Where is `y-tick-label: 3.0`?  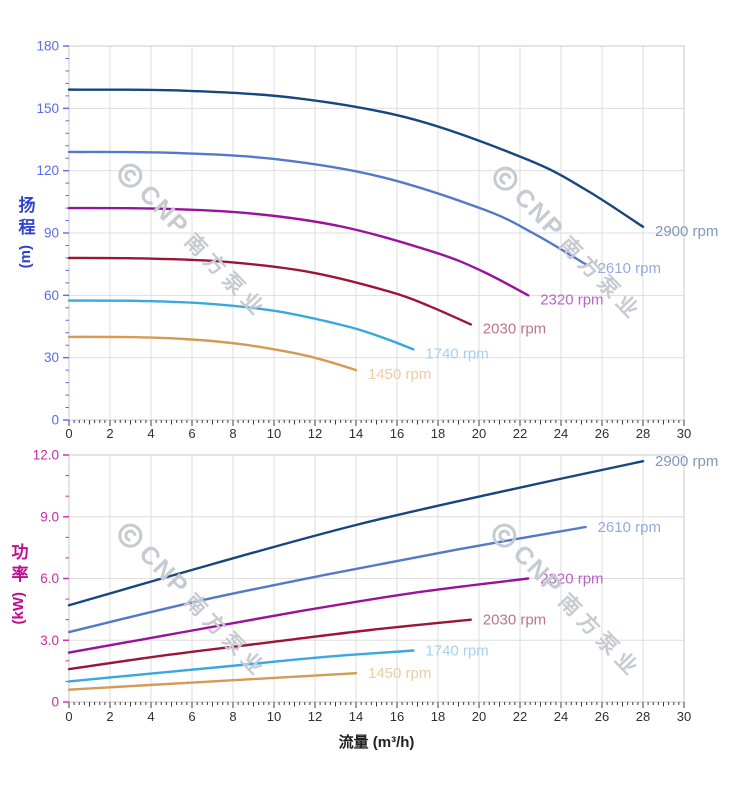
y-tick-label: 3.0 is located at coordinates (49, 640).